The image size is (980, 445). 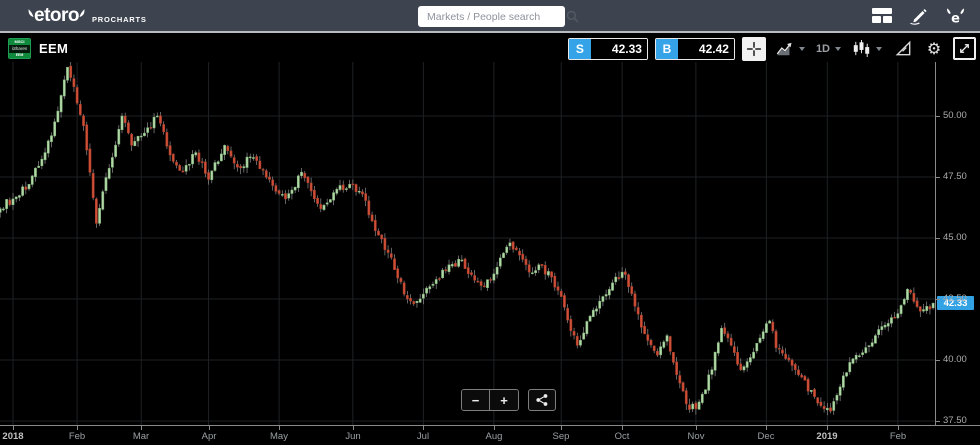 I want to click on etoro-logo: etoro PROCHARTS, so click(x=86, y=16).